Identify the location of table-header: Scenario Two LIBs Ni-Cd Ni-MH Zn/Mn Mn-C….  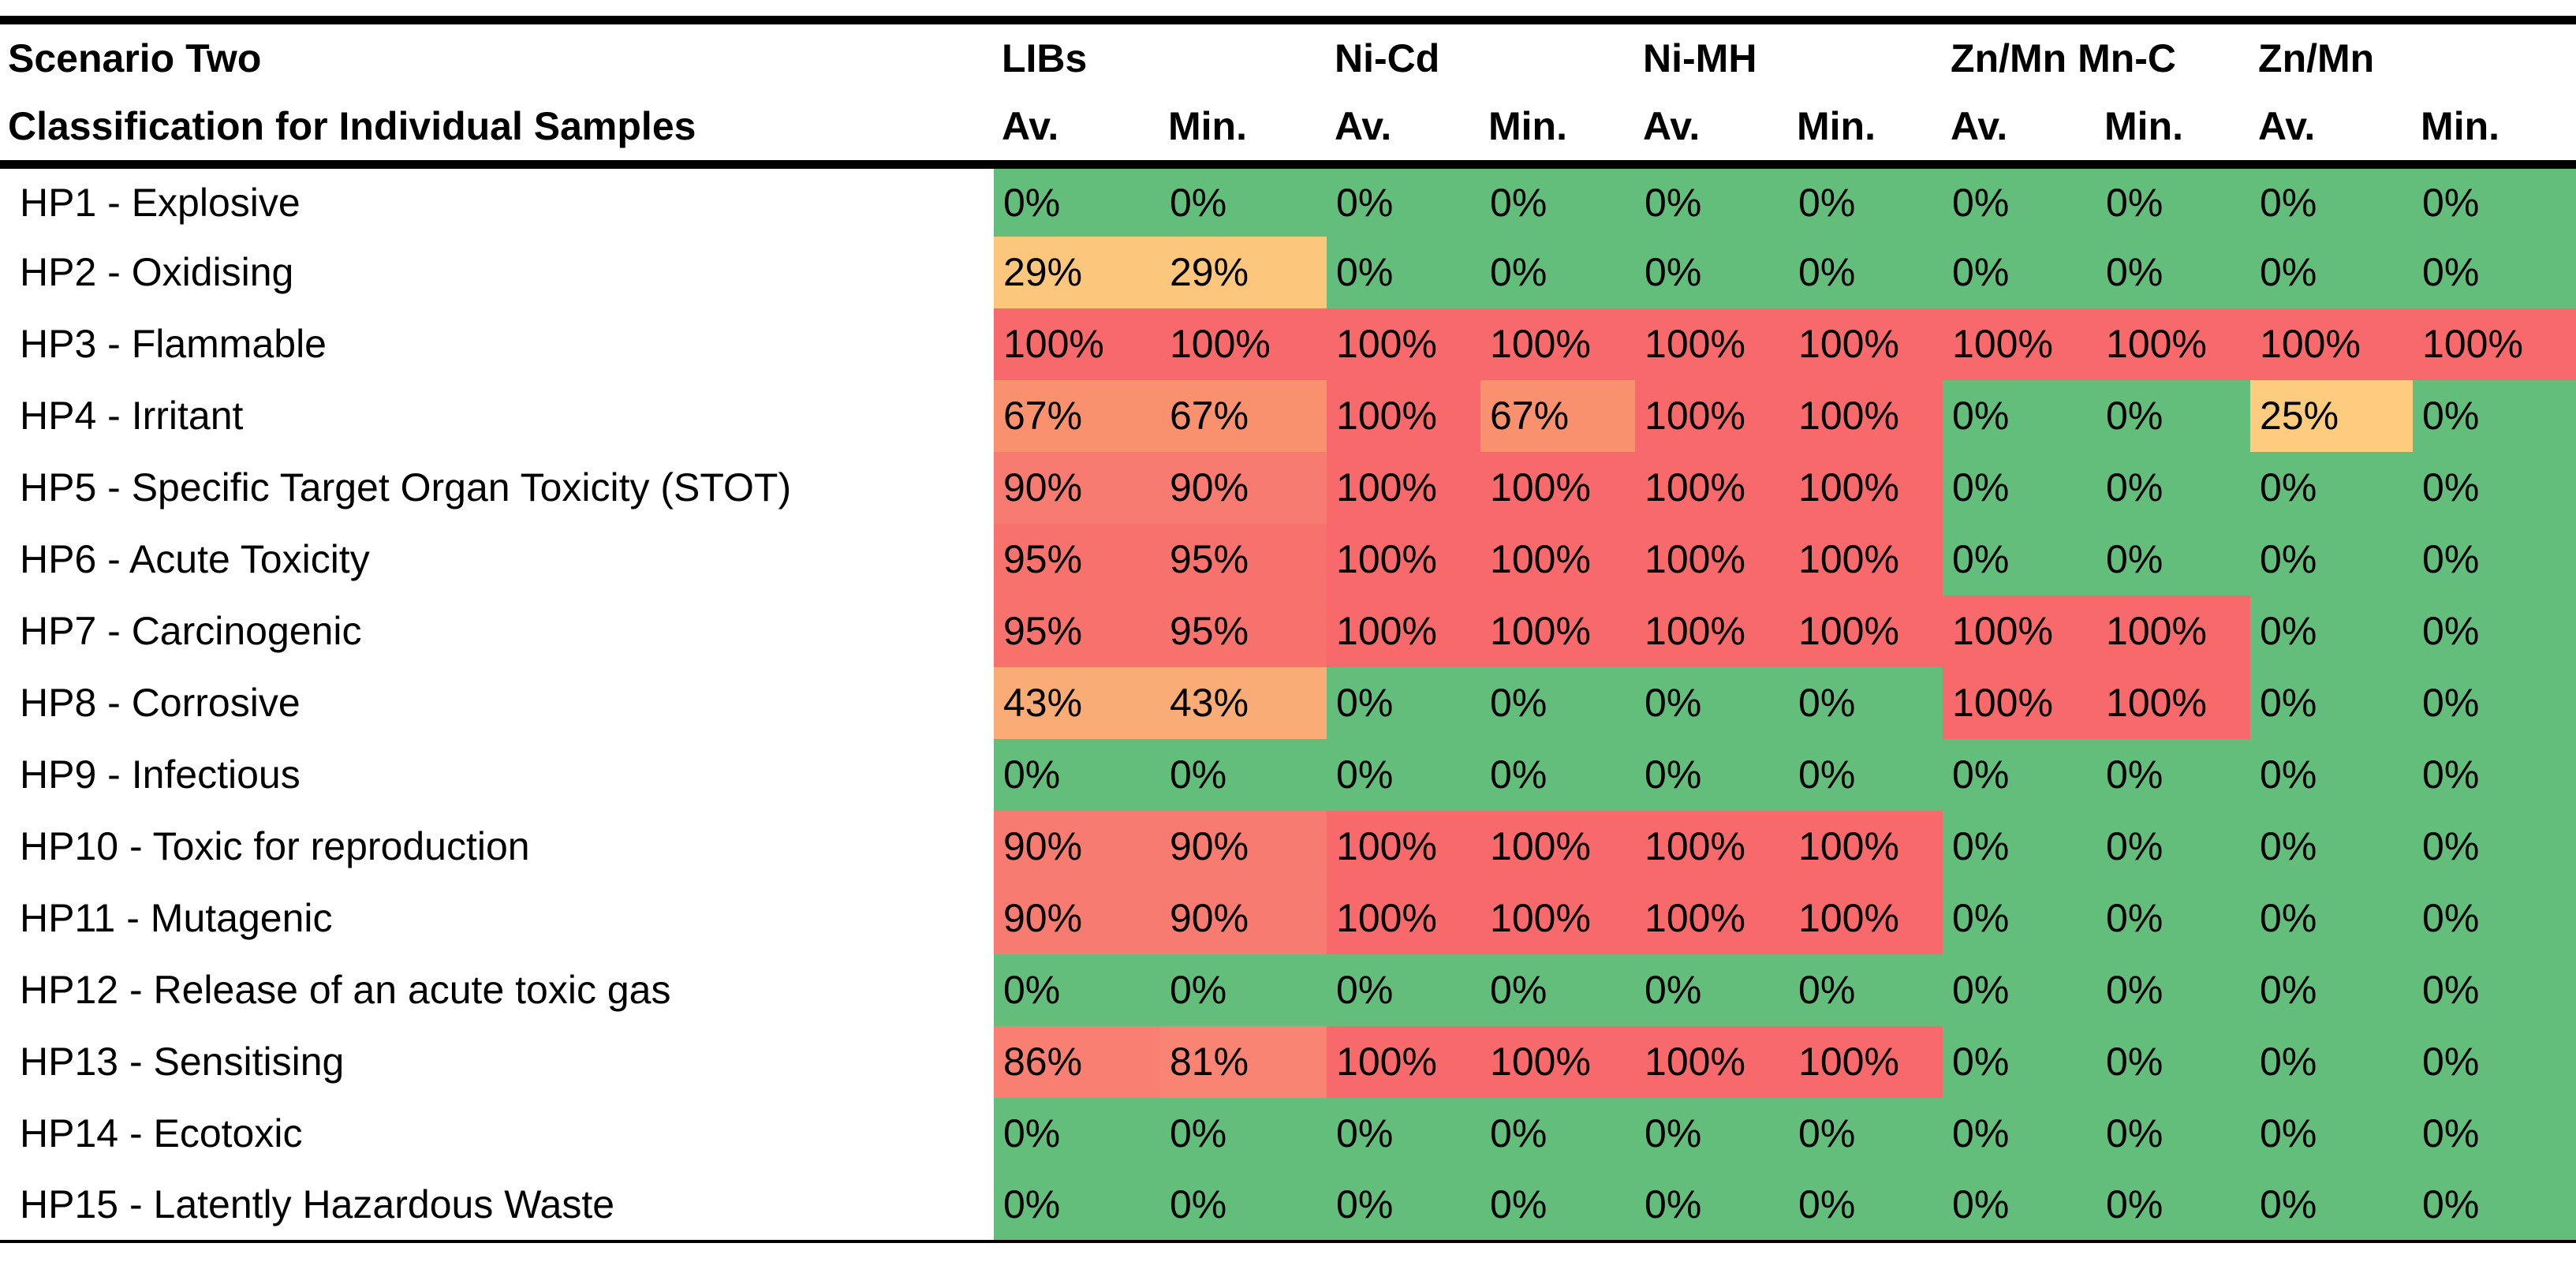
(1288, 93).